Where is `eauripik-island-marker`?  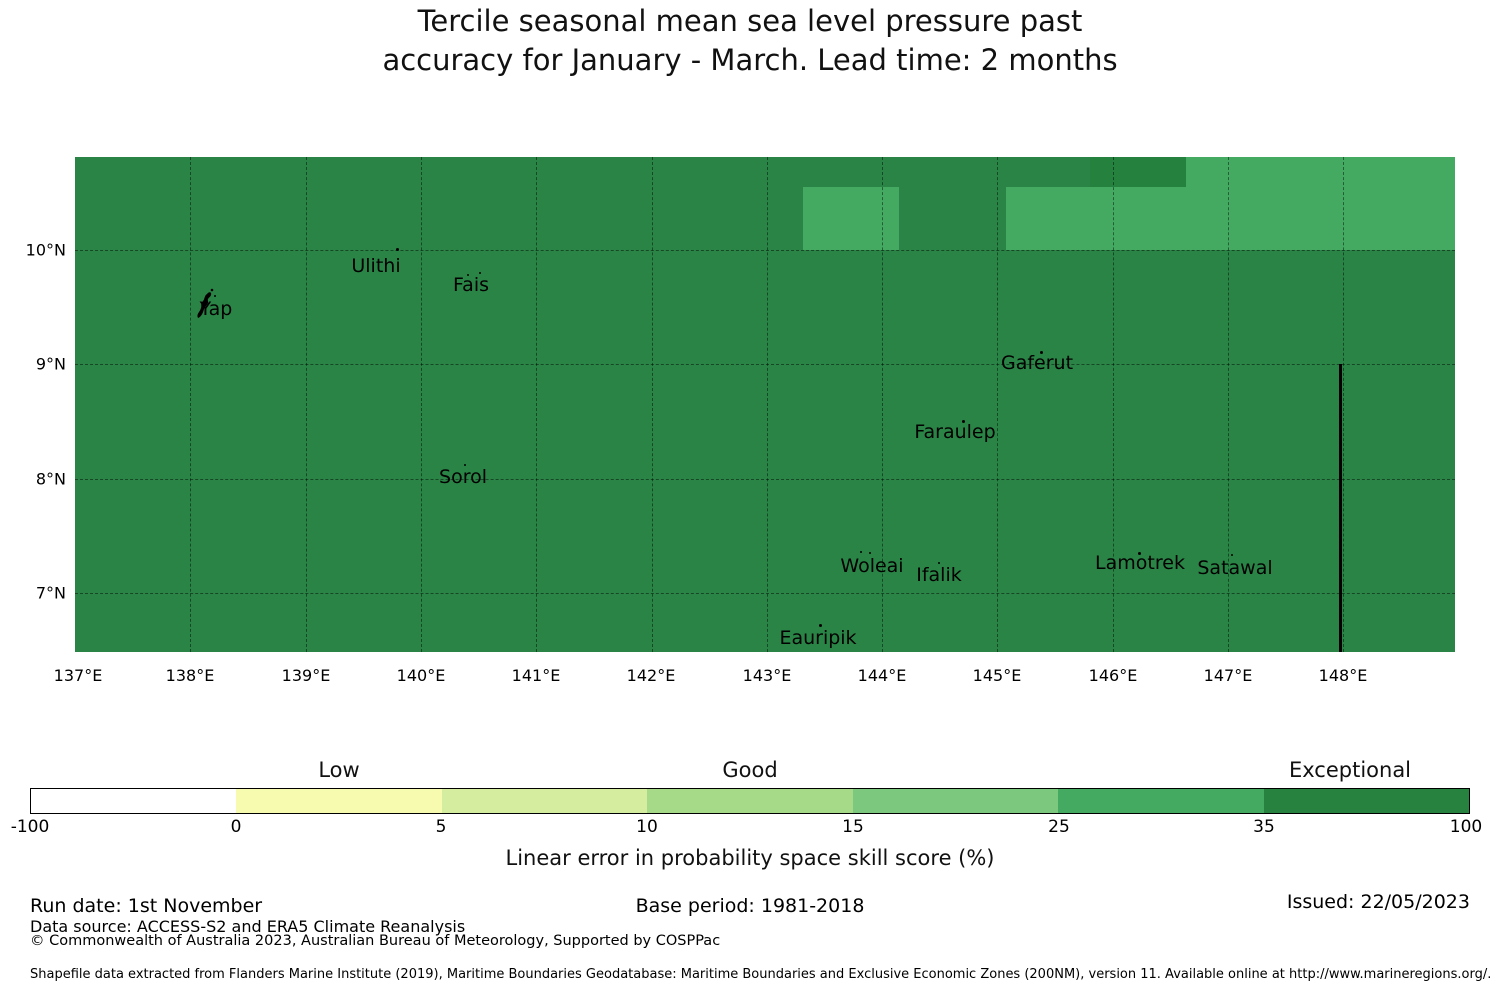 eauripik-island-marker is located at coordinates (820, 625).